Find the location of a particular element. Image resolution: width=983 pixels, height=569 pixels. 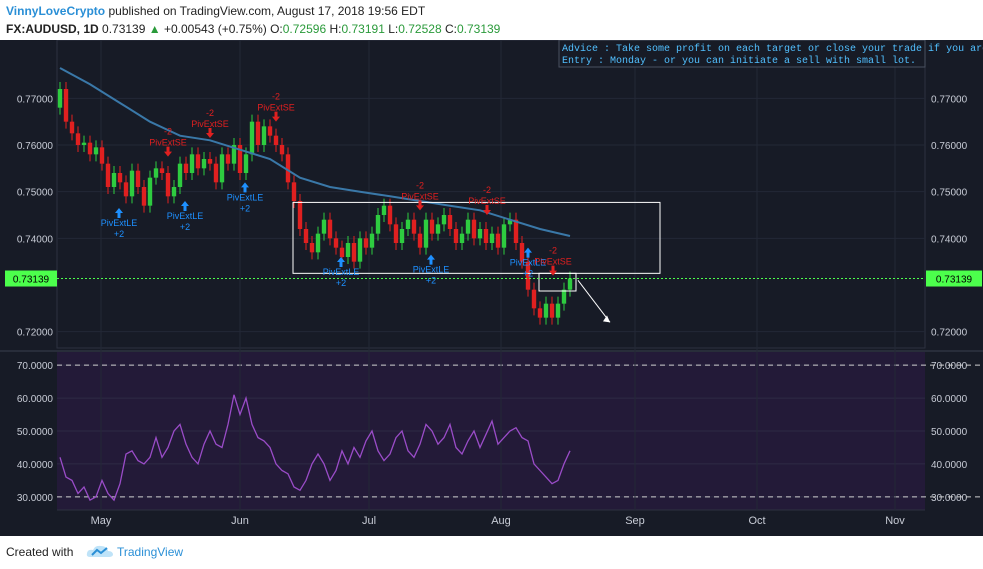

price-tag-right-text: 0.73139 is located at coordinates (954, 280).